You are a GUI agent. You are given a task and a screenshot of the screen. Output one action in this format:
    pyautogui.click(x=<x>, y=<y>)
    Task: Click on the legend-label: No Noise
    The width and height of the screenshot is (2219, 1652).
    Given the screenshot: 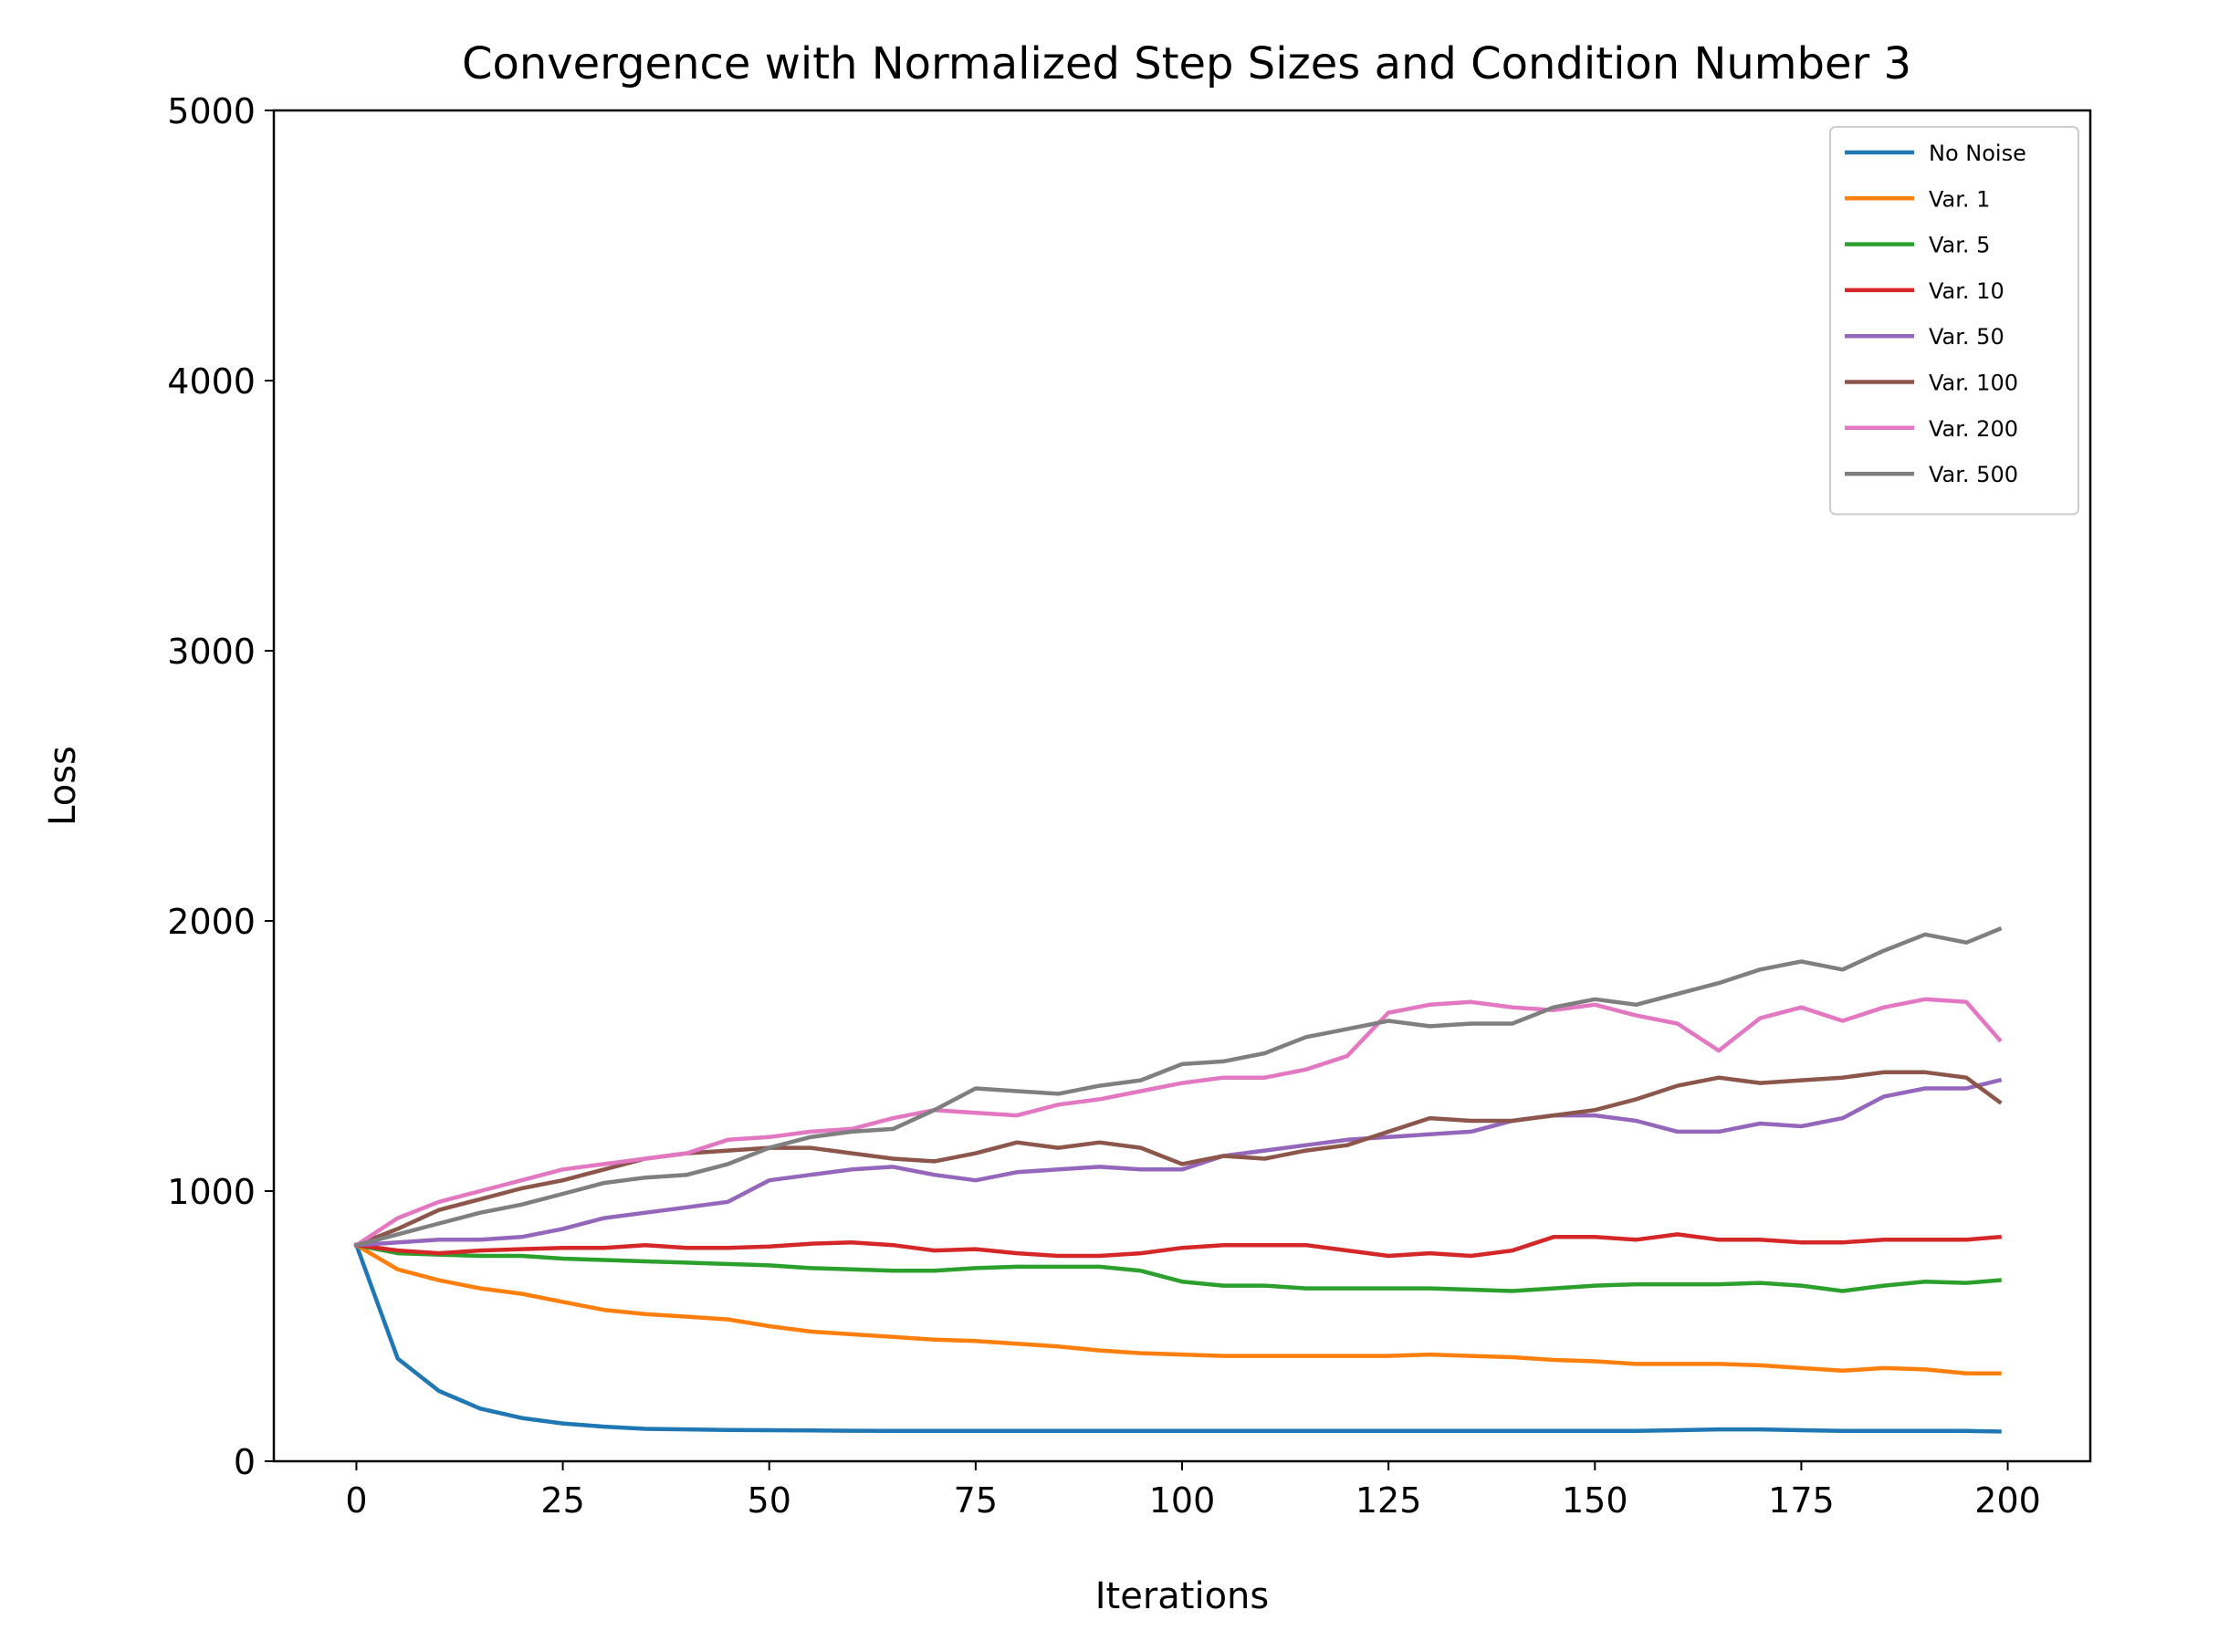 What is the action you would take?
    pyautogui.click(x=1978, y=153)
    